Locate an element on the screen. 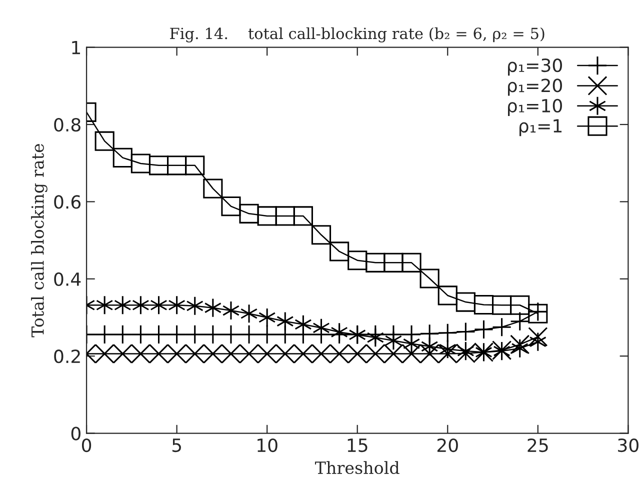 The height and width of the screenshot is (498, 641). y-tick-label: 0 is located at coordinates (75, 433).